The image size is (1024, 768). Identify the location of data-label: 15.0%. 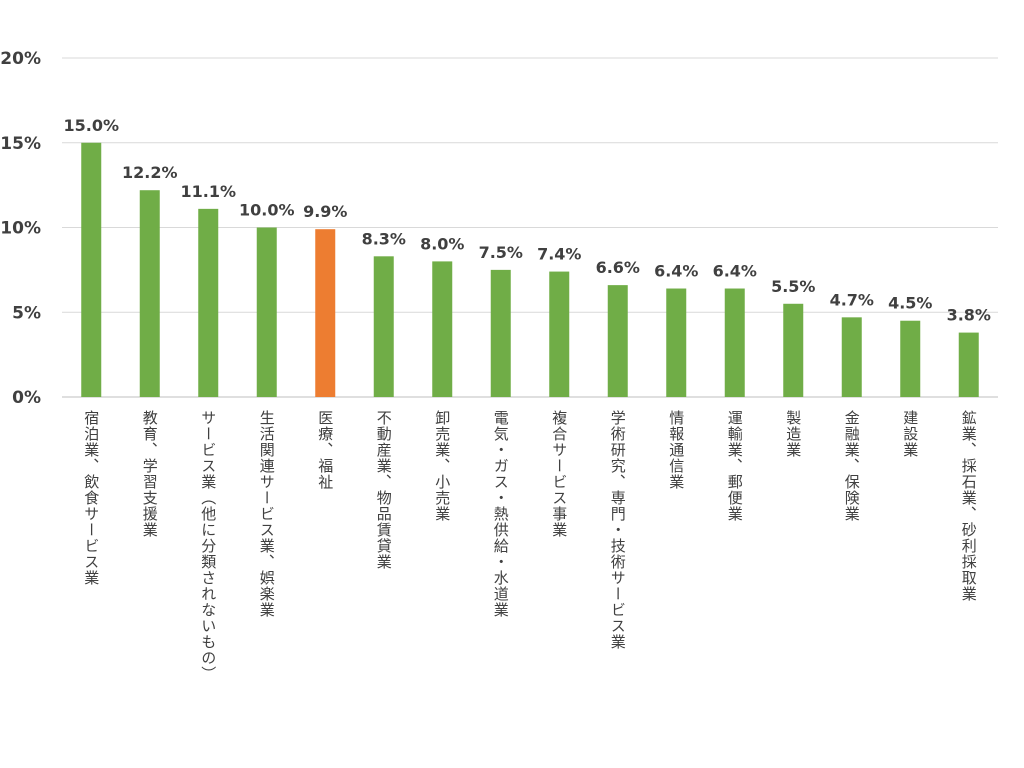
(91, 125).